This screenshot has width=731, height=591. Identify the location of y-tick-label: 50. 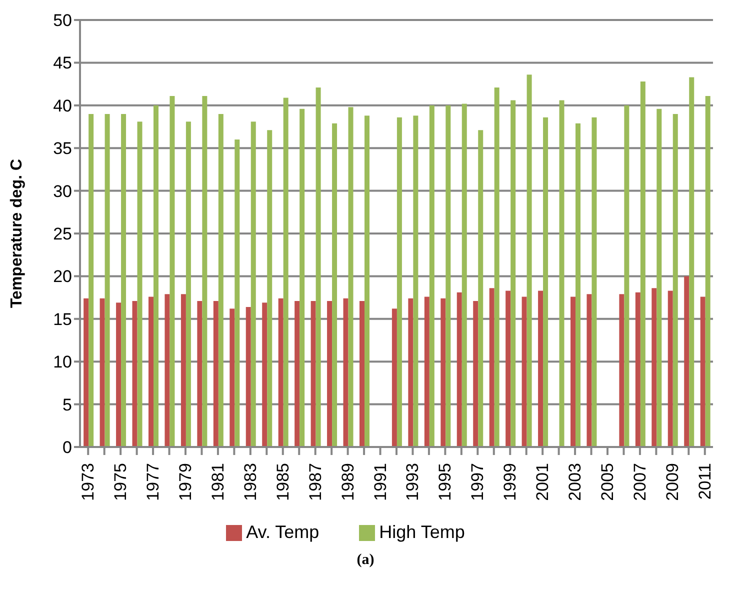
(62, 20).